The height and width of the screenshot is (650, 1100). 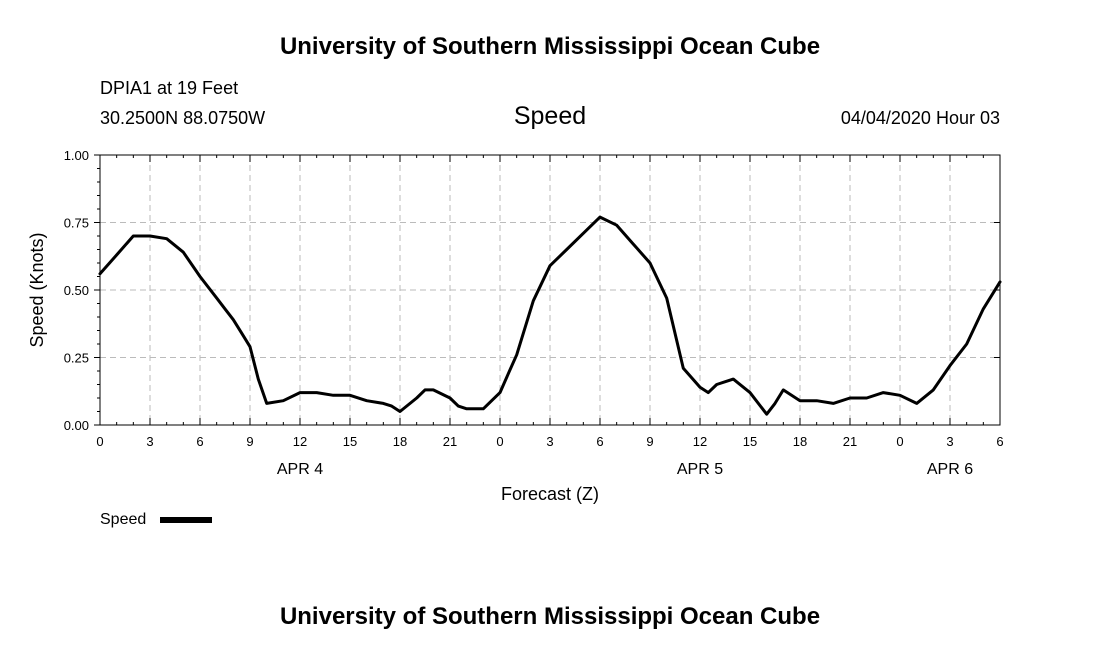 I want to click on x-axis-title: Forecast (Z), so click(x=550, y=494).